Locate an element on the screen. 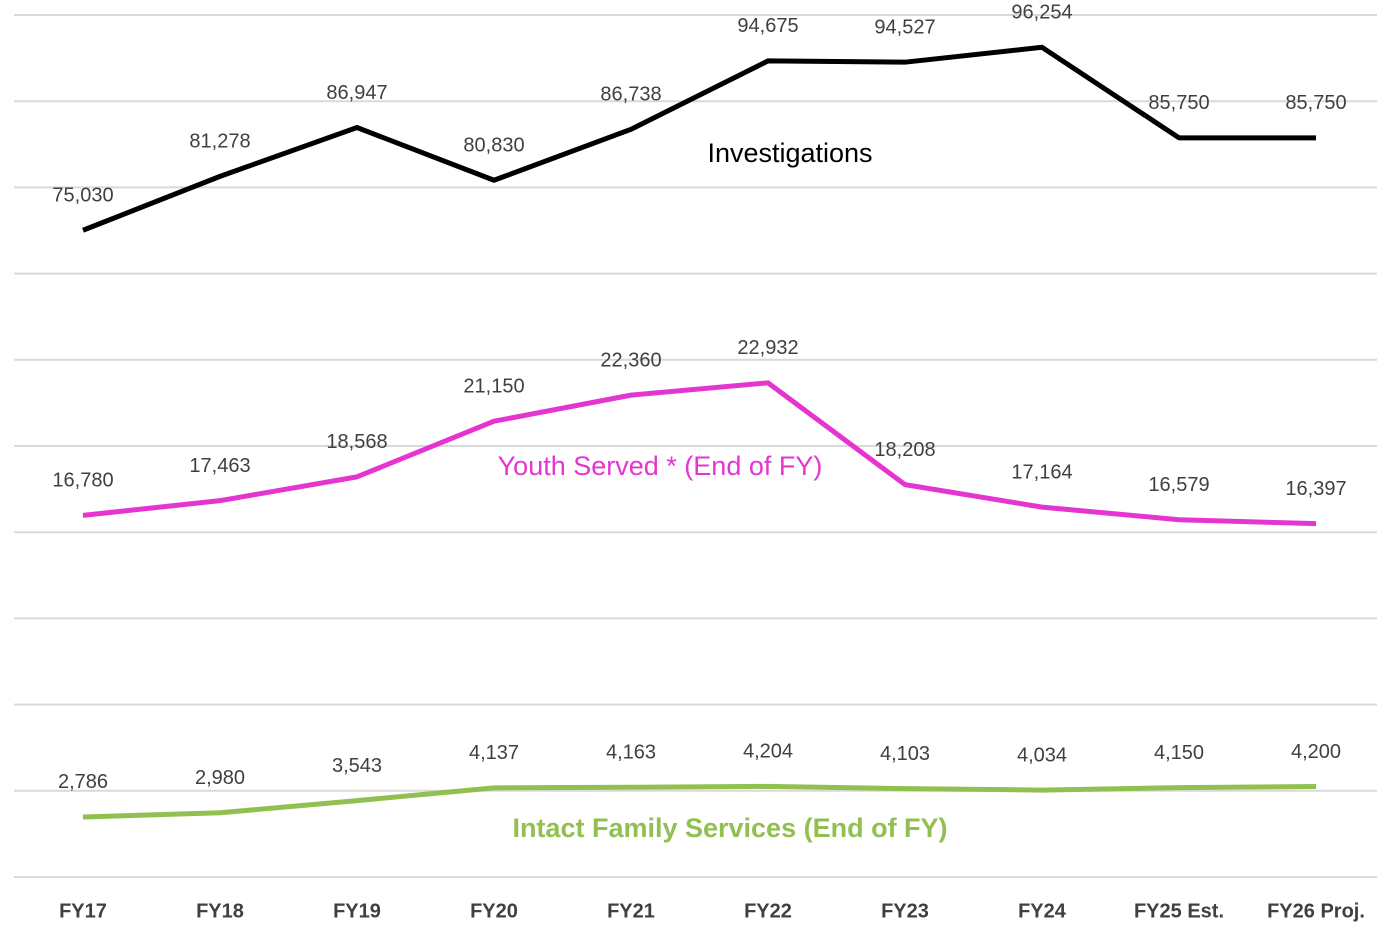  series-name: Youth Served * (End of FY) is located at coordinates (660, 466).